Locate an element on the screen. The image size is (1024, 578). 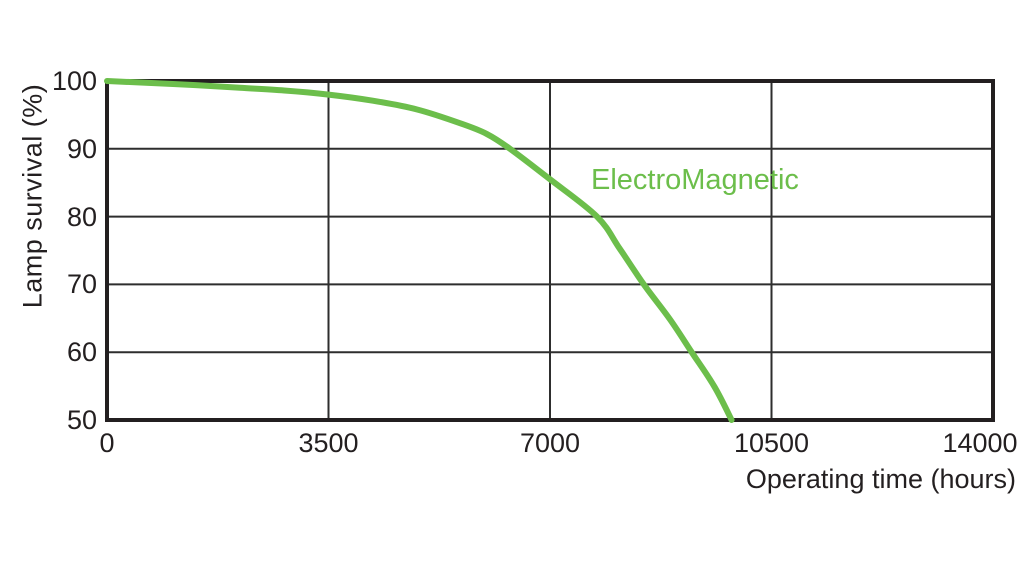
x-axis-title: Operating time (hours) is located at coordinates (880, 479).